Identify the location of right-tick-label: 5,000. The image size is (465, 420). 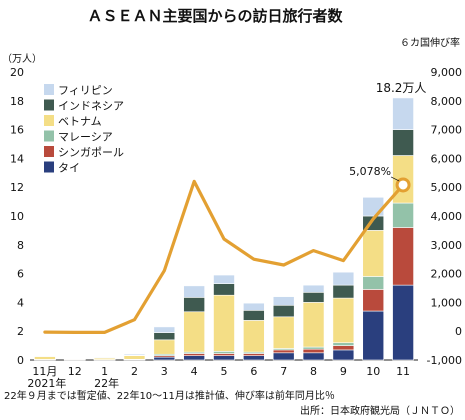
(447, 187).